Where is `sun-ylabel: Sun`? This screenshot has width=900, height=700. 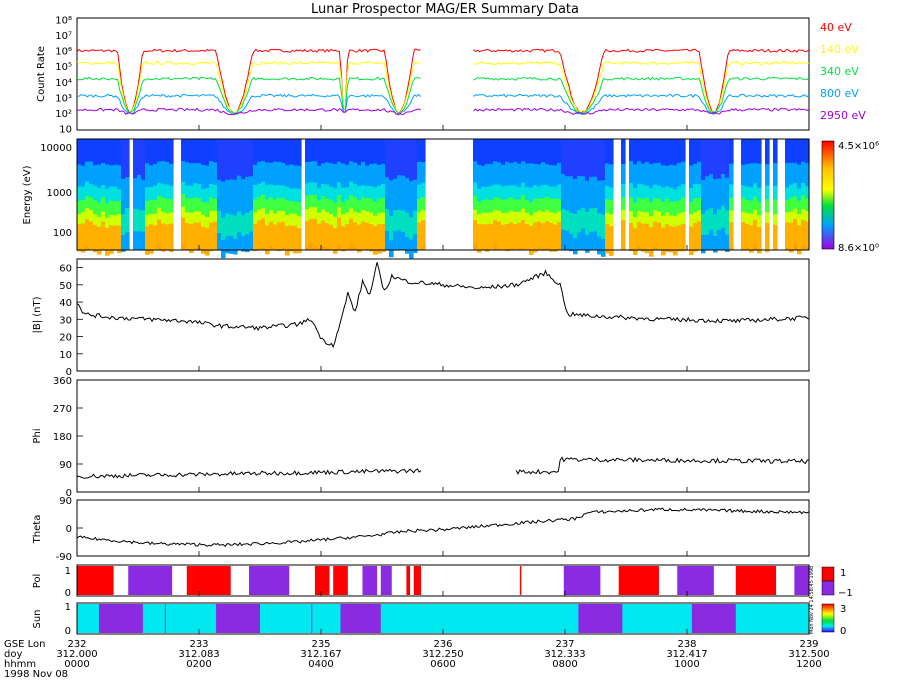
sun-ylabel: Sun is located at coordinates (37, 618).